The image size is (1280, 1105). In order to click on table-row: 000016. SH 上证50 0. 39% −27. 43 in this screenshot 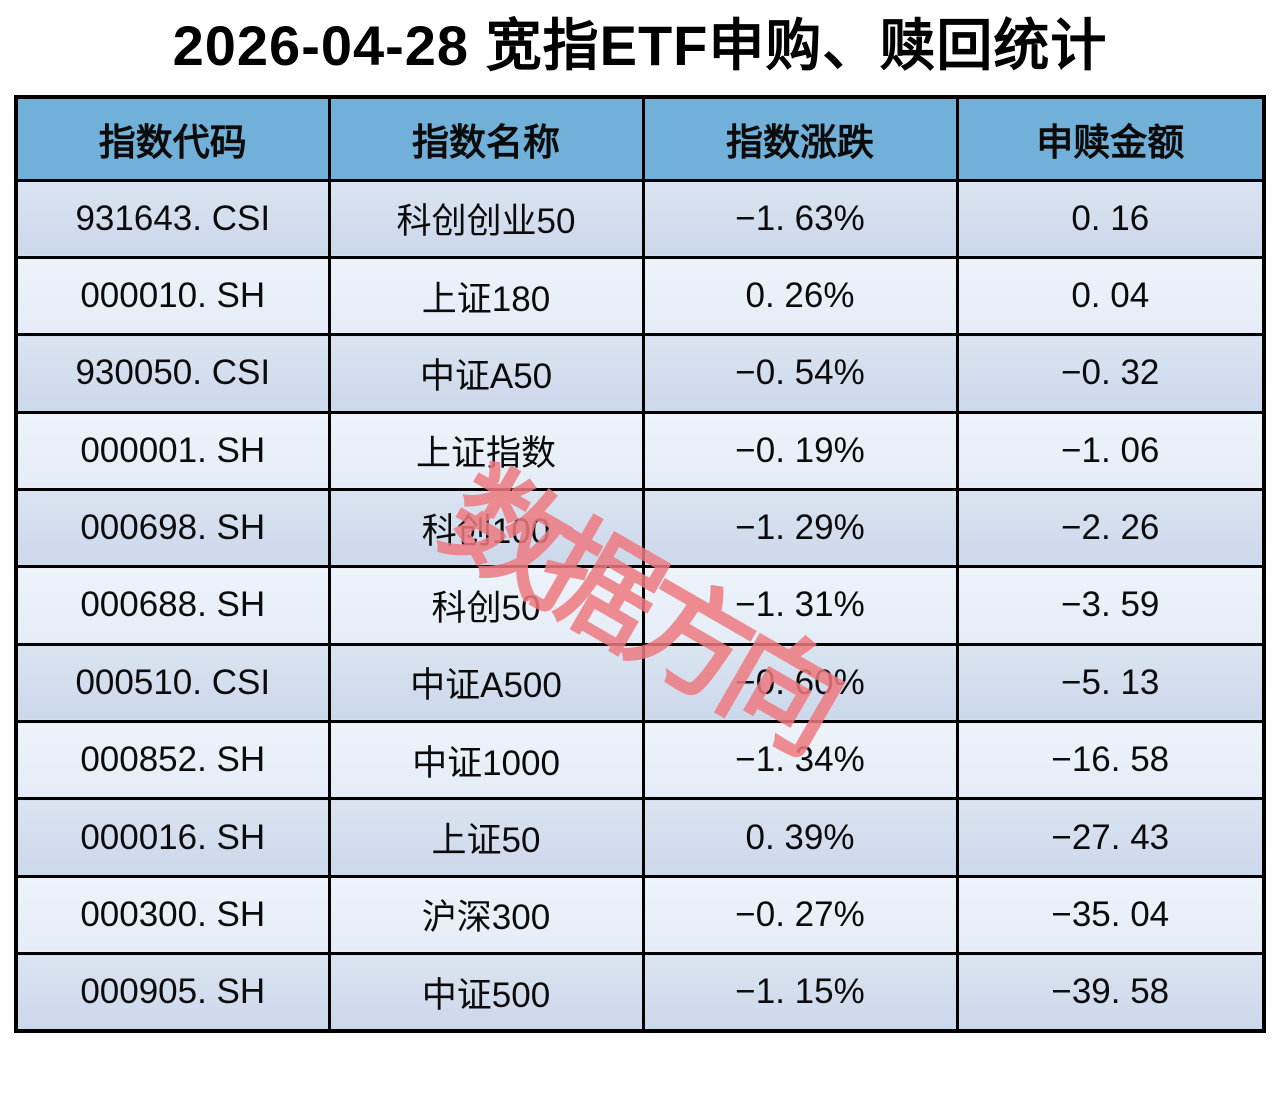, I will do `click(640, 837)`.